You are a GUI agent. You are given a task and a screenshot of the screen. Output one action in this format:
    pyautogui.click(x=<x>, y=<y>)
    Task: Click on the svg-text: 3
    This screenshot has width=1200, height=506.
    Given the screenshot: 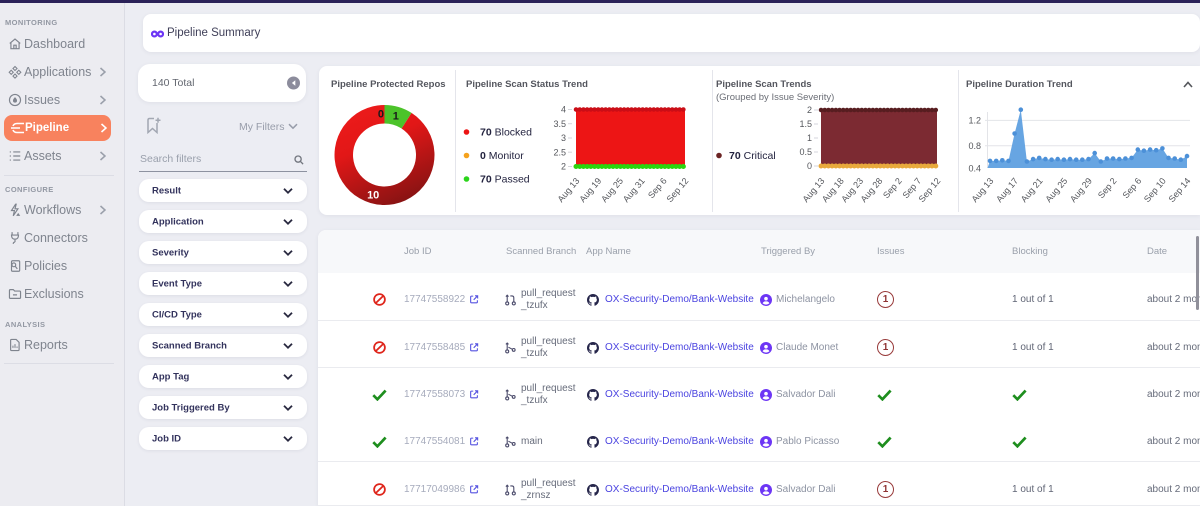 What is the action you would take?
    pyautogui.click(x=563, y=138)
    